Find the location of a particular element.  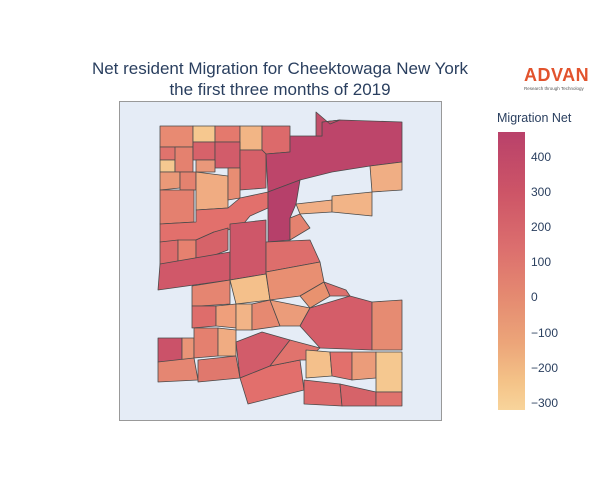

colorbar-tick: 100 is located at coordinates (541, 262).